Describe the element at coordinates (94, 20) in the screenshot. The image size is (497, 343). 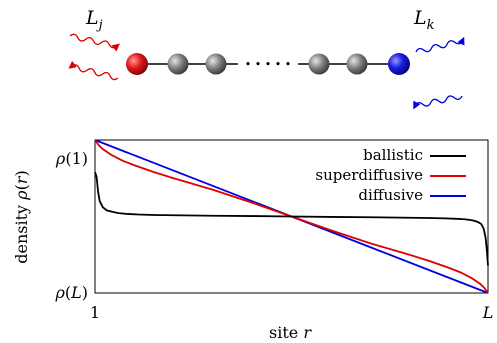
I see `left-operator-label: Lj` at that location.